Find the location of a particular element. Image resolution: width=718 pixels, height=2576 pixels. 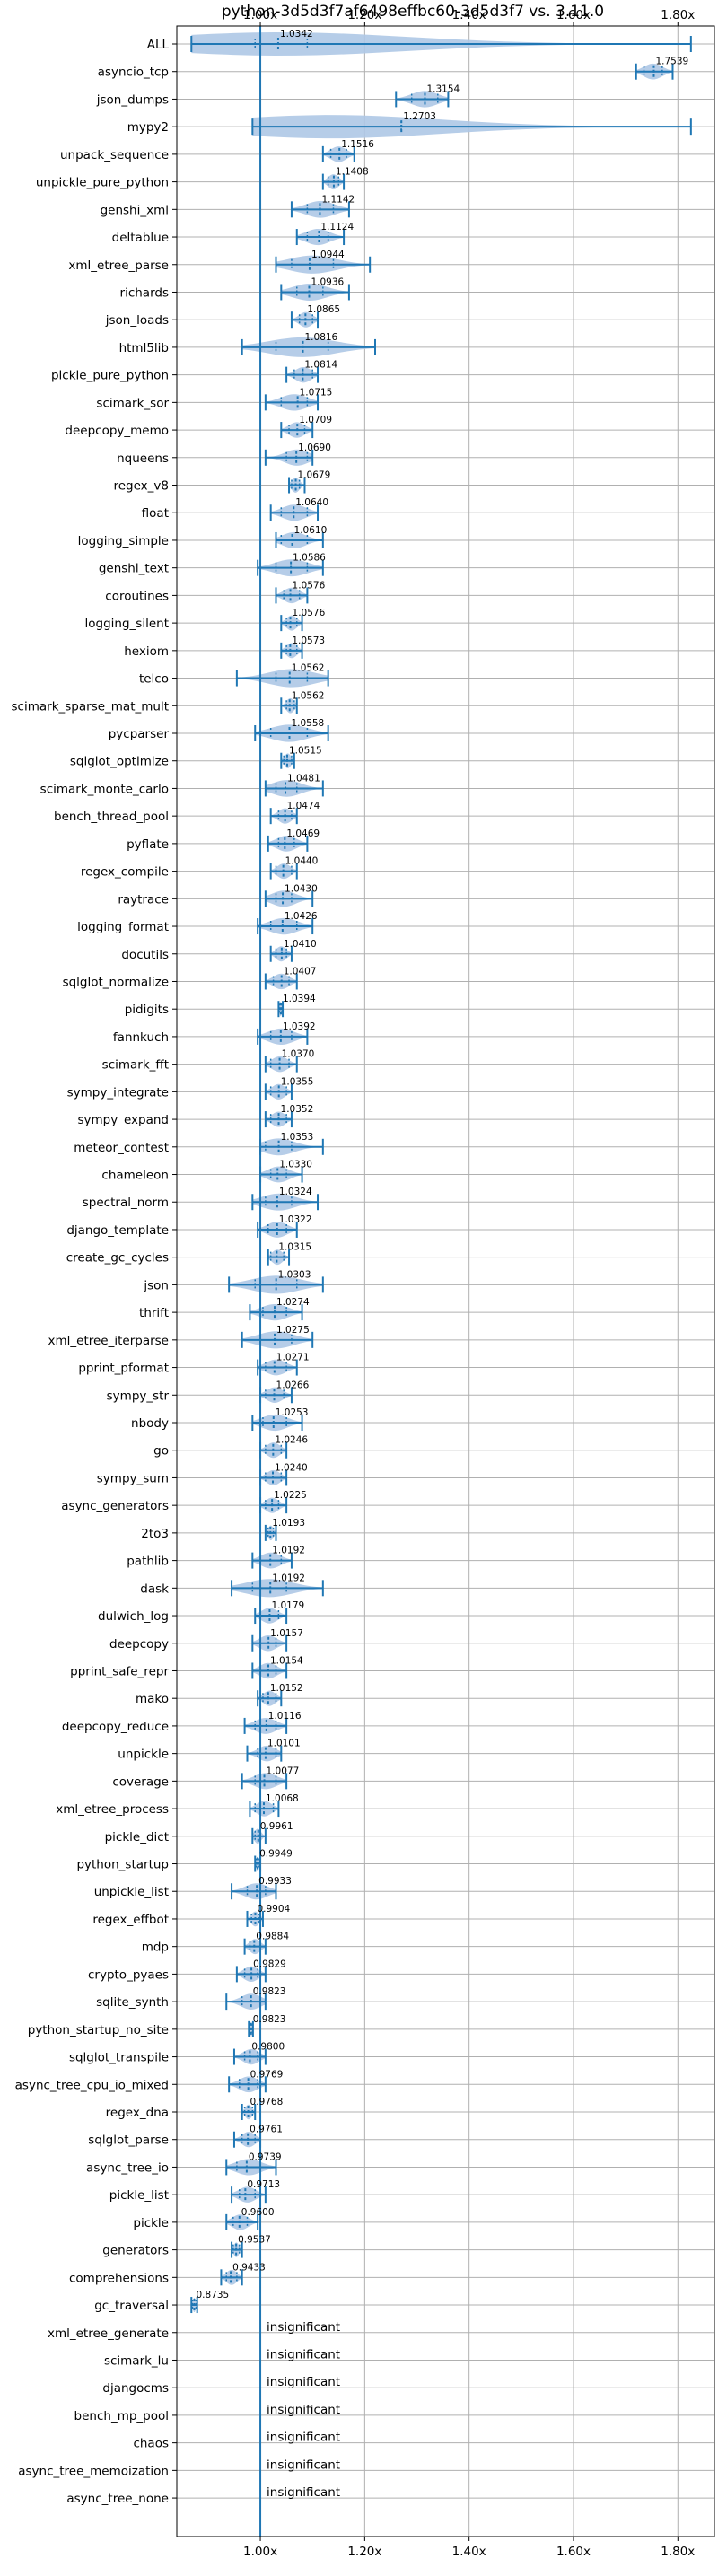

benchmark-label: python_startup_no_site is located at coordinates (98, 2030).